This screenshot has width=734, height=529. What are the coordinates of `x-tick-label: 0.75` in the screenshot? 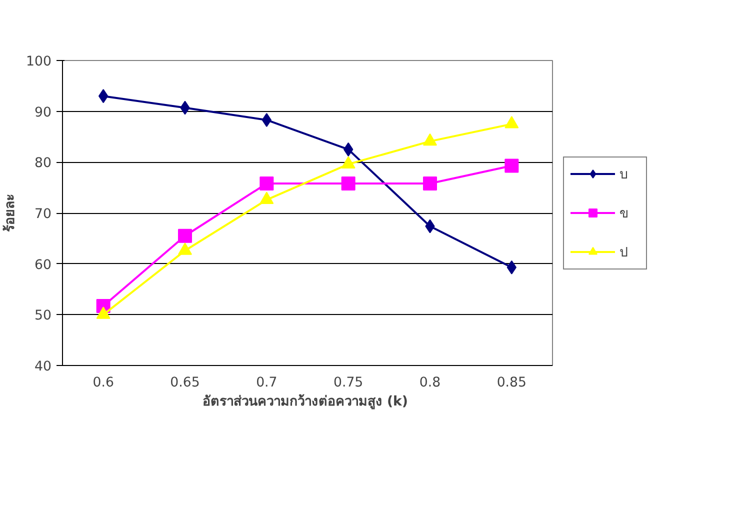 It's located at (348, 383).